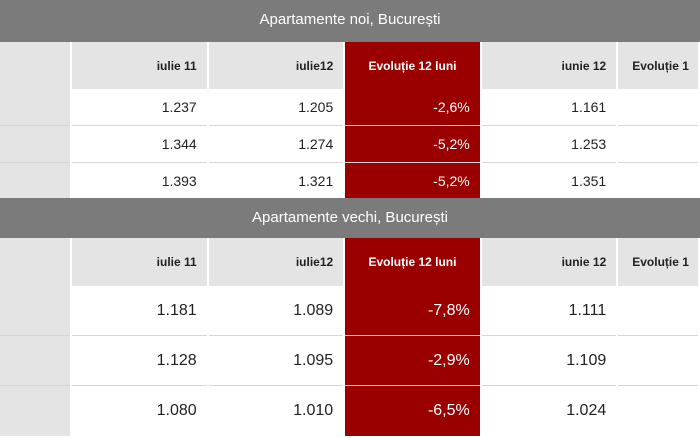 Image resolution: width=700 pixels, height=438 pixels. I want to click on section-title-new-apartments: Apartamente noi, București, so click(350, 21).